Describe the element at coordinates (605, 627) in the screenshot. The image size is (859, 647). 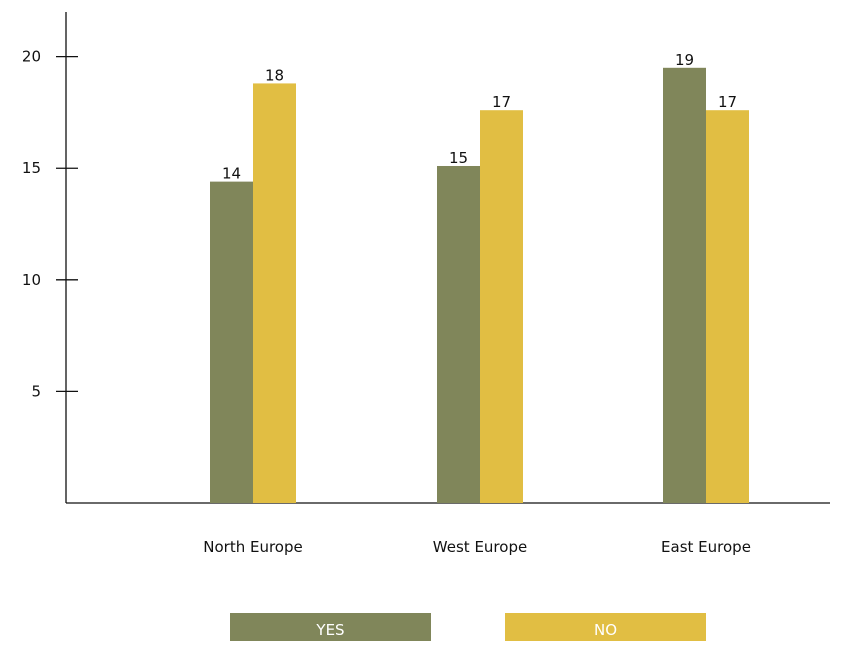
I see `legend-no: NO` at that location.